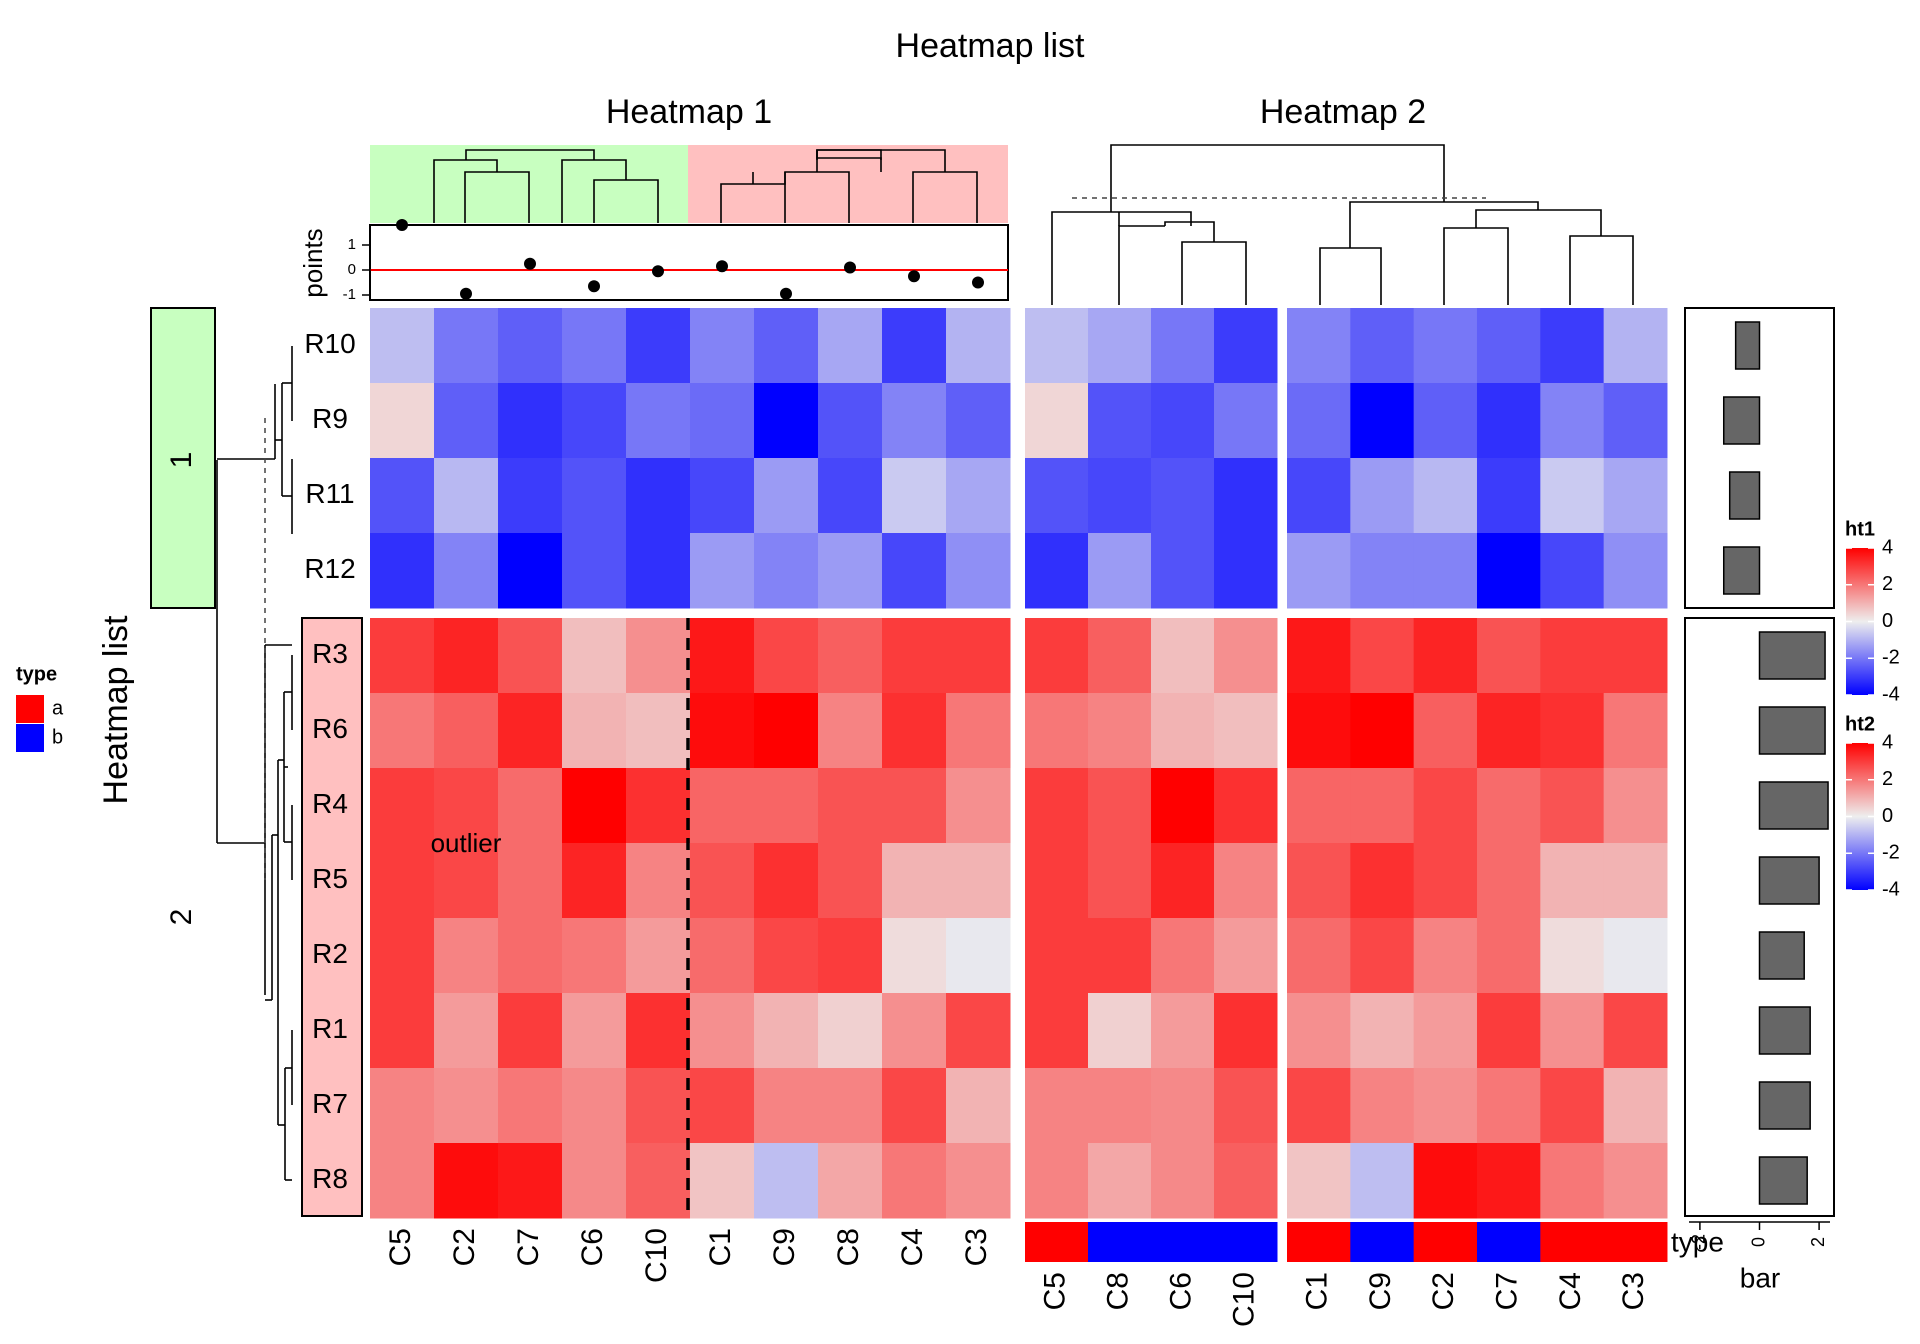 Image resolution: width=1920 pixels, height=1344 pixels. Describe the element at coordinates (1343, 112) in the screenshot. I see `heatmap2-title: Heatmap 2` at that location.